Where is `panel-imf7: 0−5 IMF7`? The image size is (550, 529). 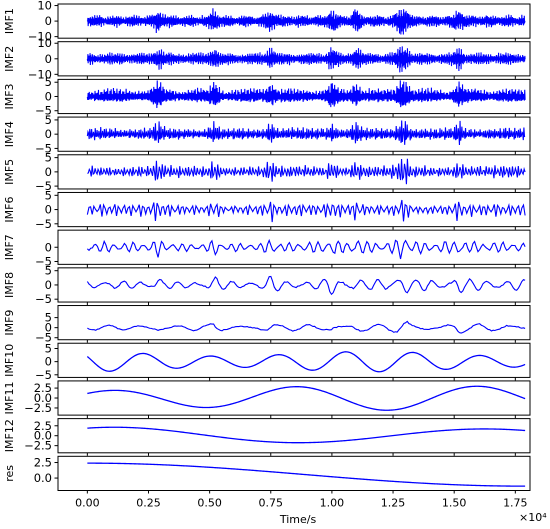 panel-imf7: 0−5 IMF7 is located at coordinates (267, 248).